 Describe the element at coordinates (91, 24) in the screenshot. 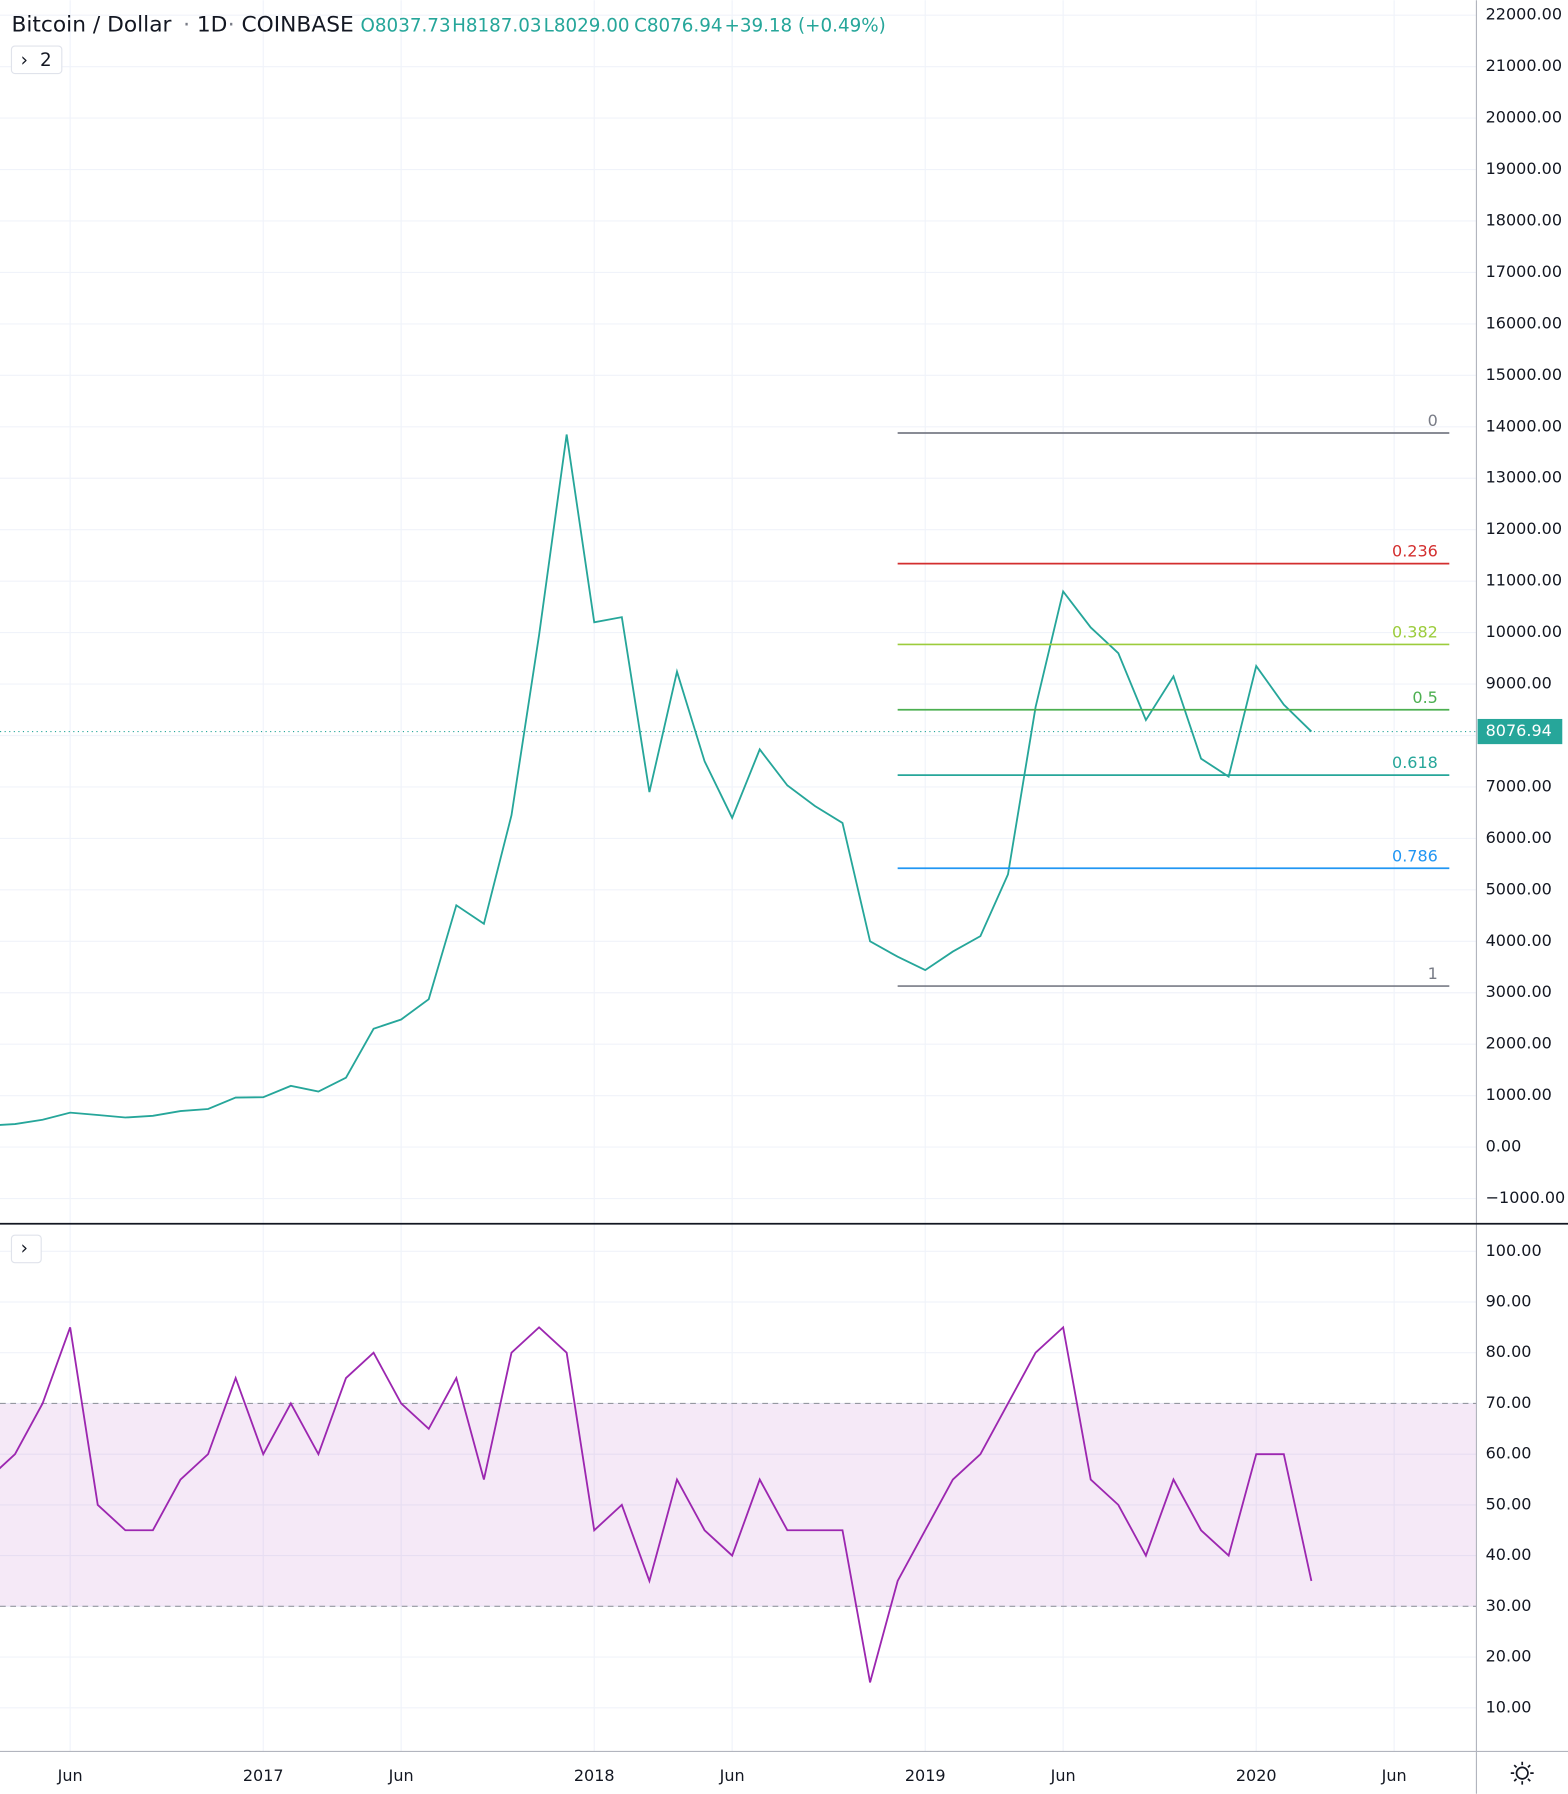

I see `symbol-title: Bitcoin / Dollar` at that location.